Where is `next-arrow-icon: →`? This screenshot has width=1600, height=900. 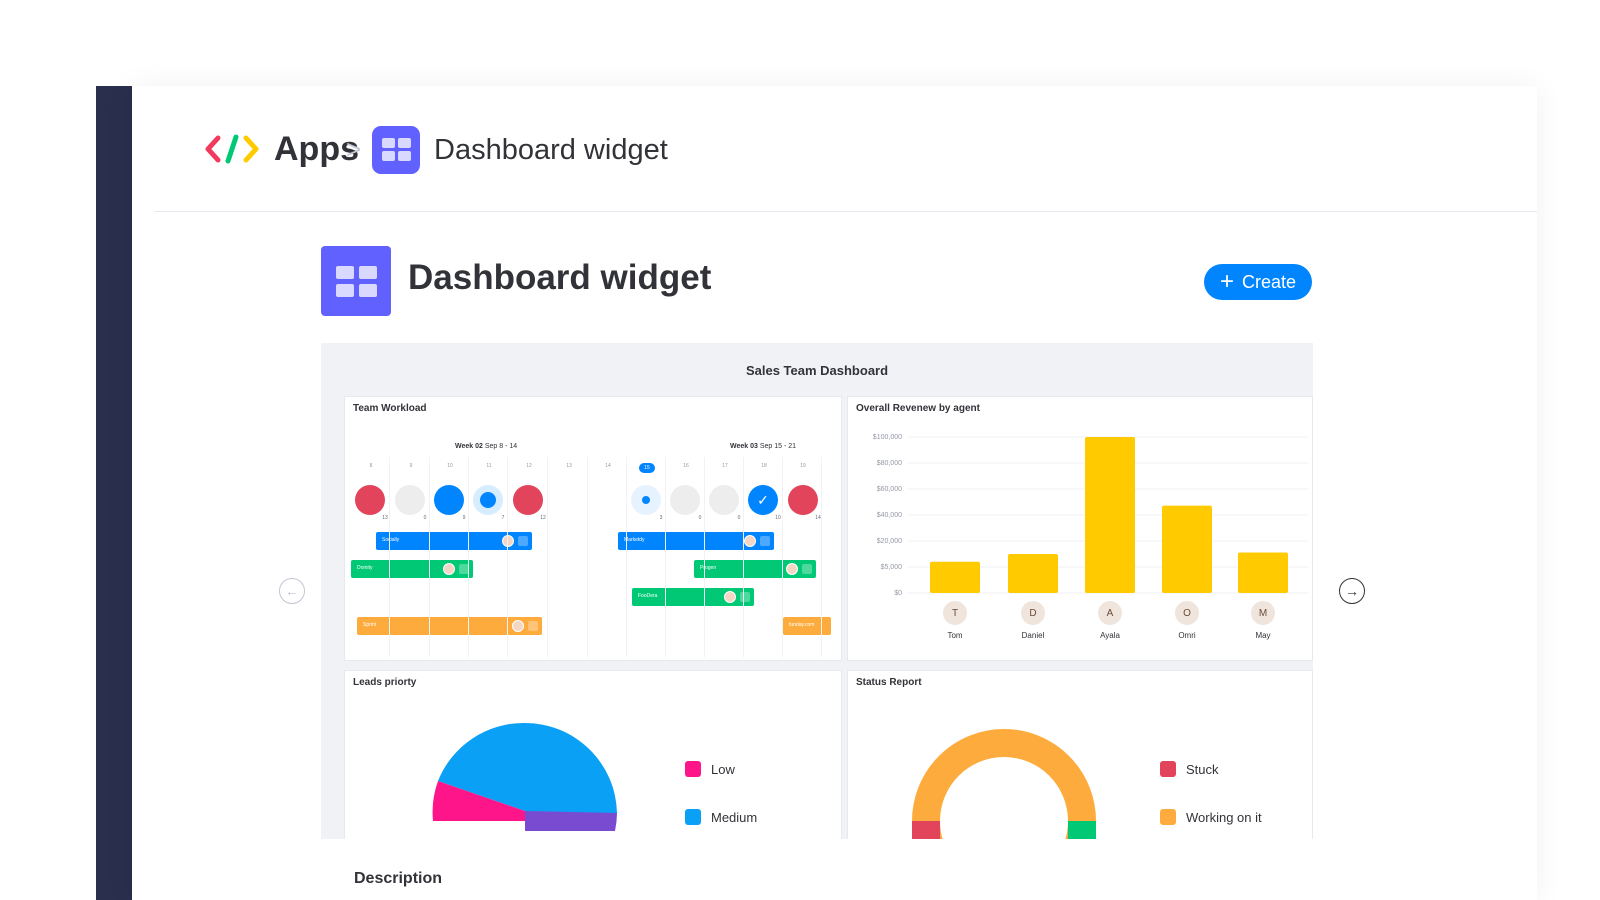
next-arrow-icon: → is located at coordinates (1352, 591).